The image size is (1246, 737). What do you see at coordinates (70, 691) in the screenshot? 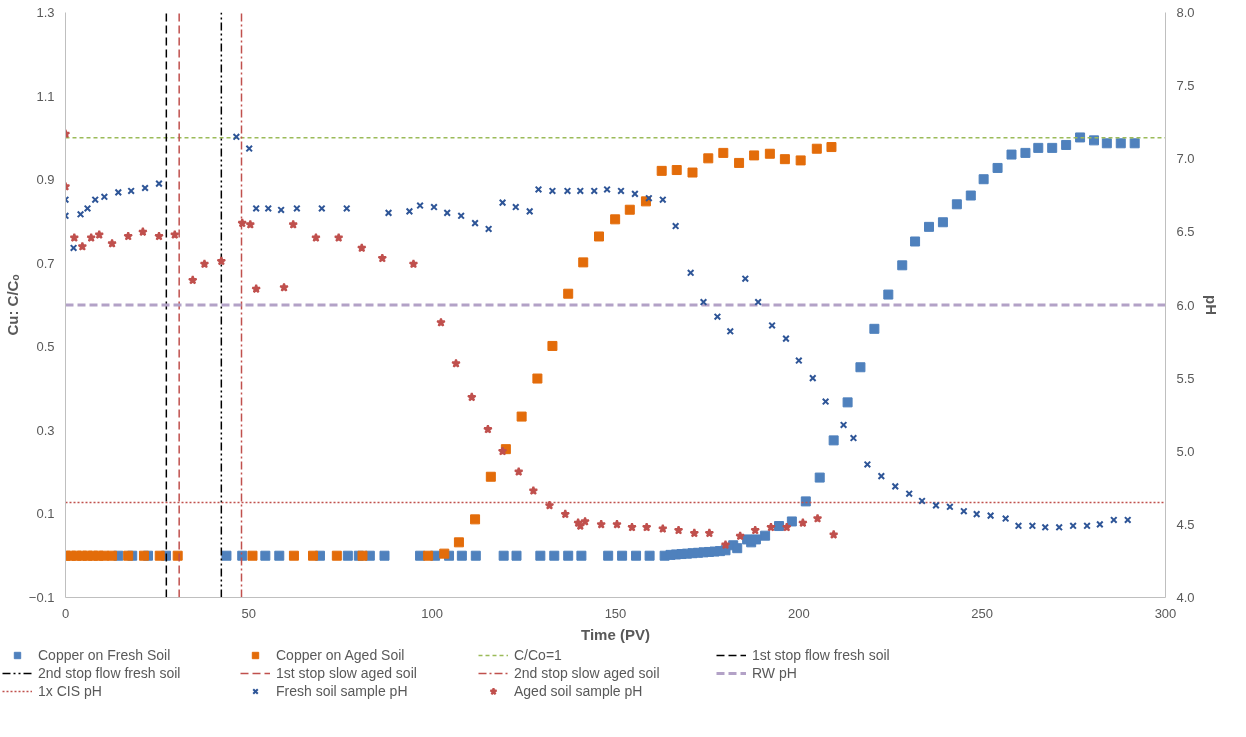
I see `legend-label: 1x CIS pH` at bounding box center [70, 691].